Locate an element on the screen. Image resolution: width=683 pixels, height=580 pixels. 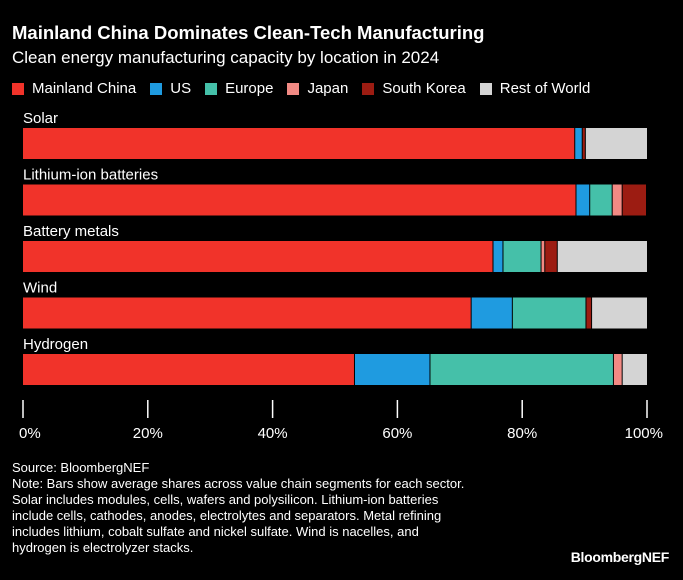
legend-item: Rest of World is located at coordinates (535, 88).